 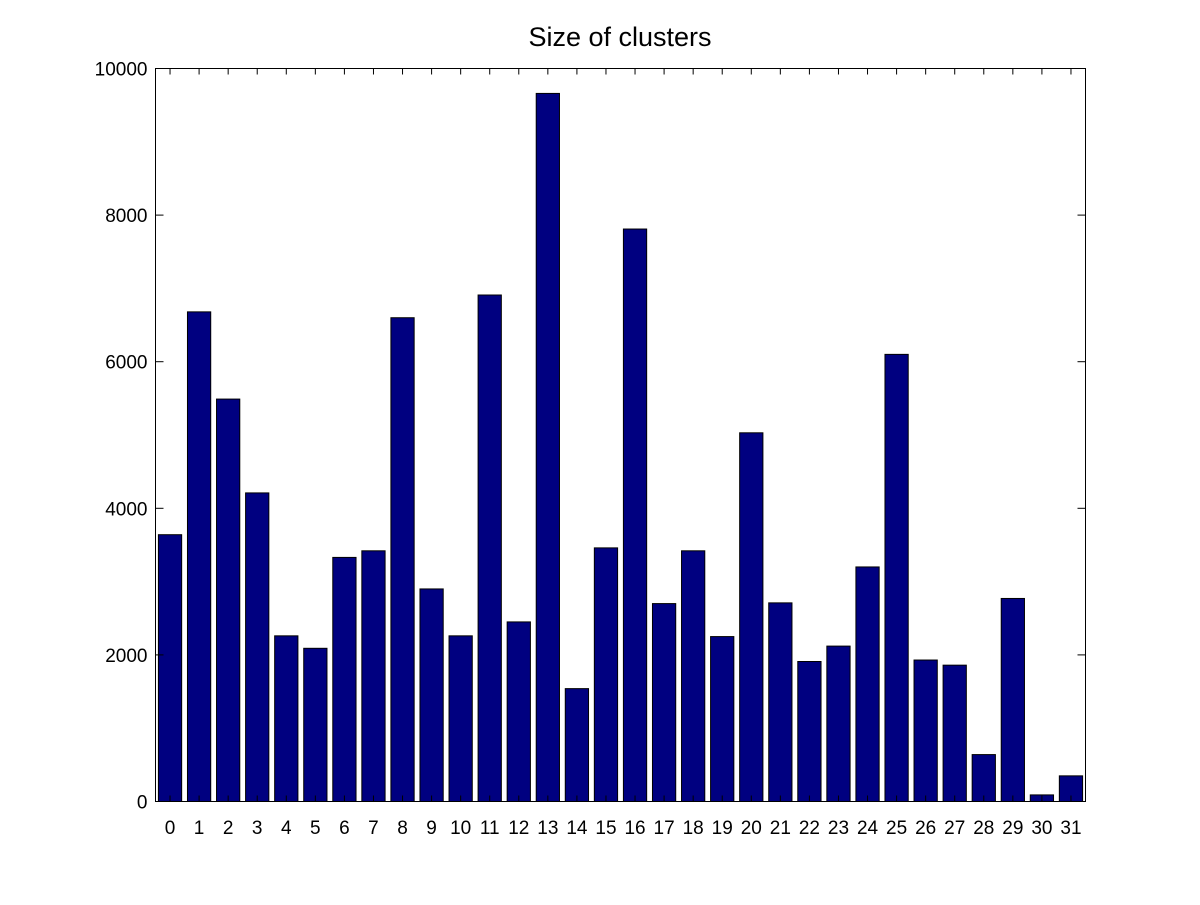 I want to click on x-tick-label-29: 29, so click(x=1012, y=828).